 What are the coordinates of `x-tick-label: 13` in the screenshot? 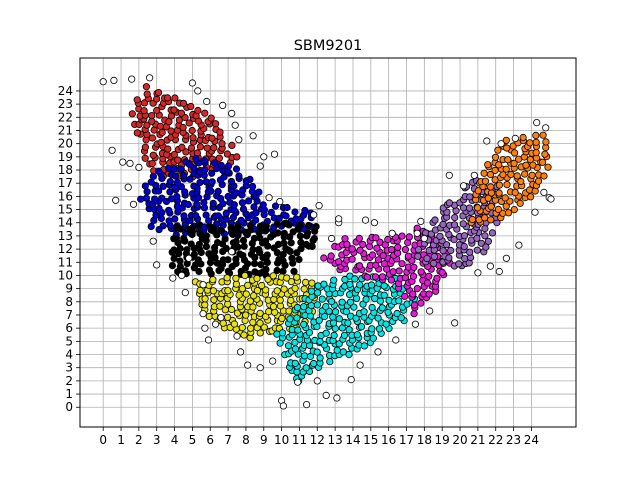 It's located at (334, 440).